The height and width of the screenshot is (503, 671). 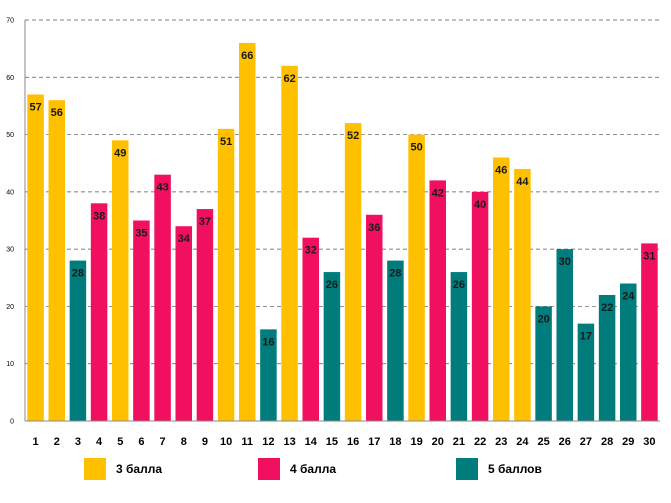 I want to click on y-axis: 0 10 20 30 40 50 60 70, so click(x=16, y=222).